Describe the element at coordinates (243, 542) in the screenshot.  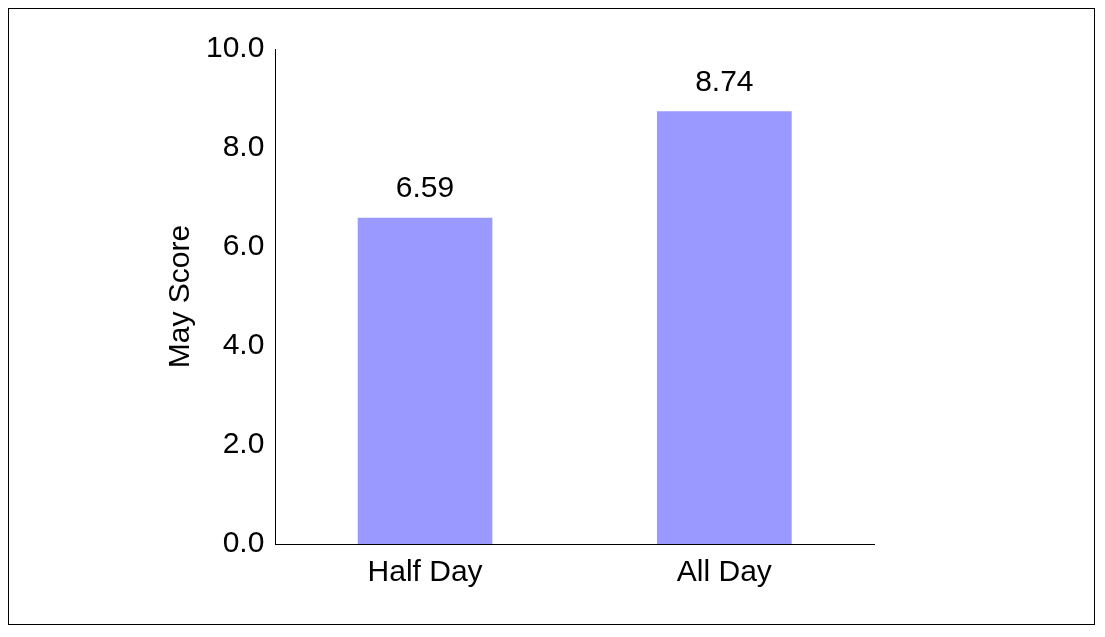
I see `y-tick-label: 0.0` at that location.